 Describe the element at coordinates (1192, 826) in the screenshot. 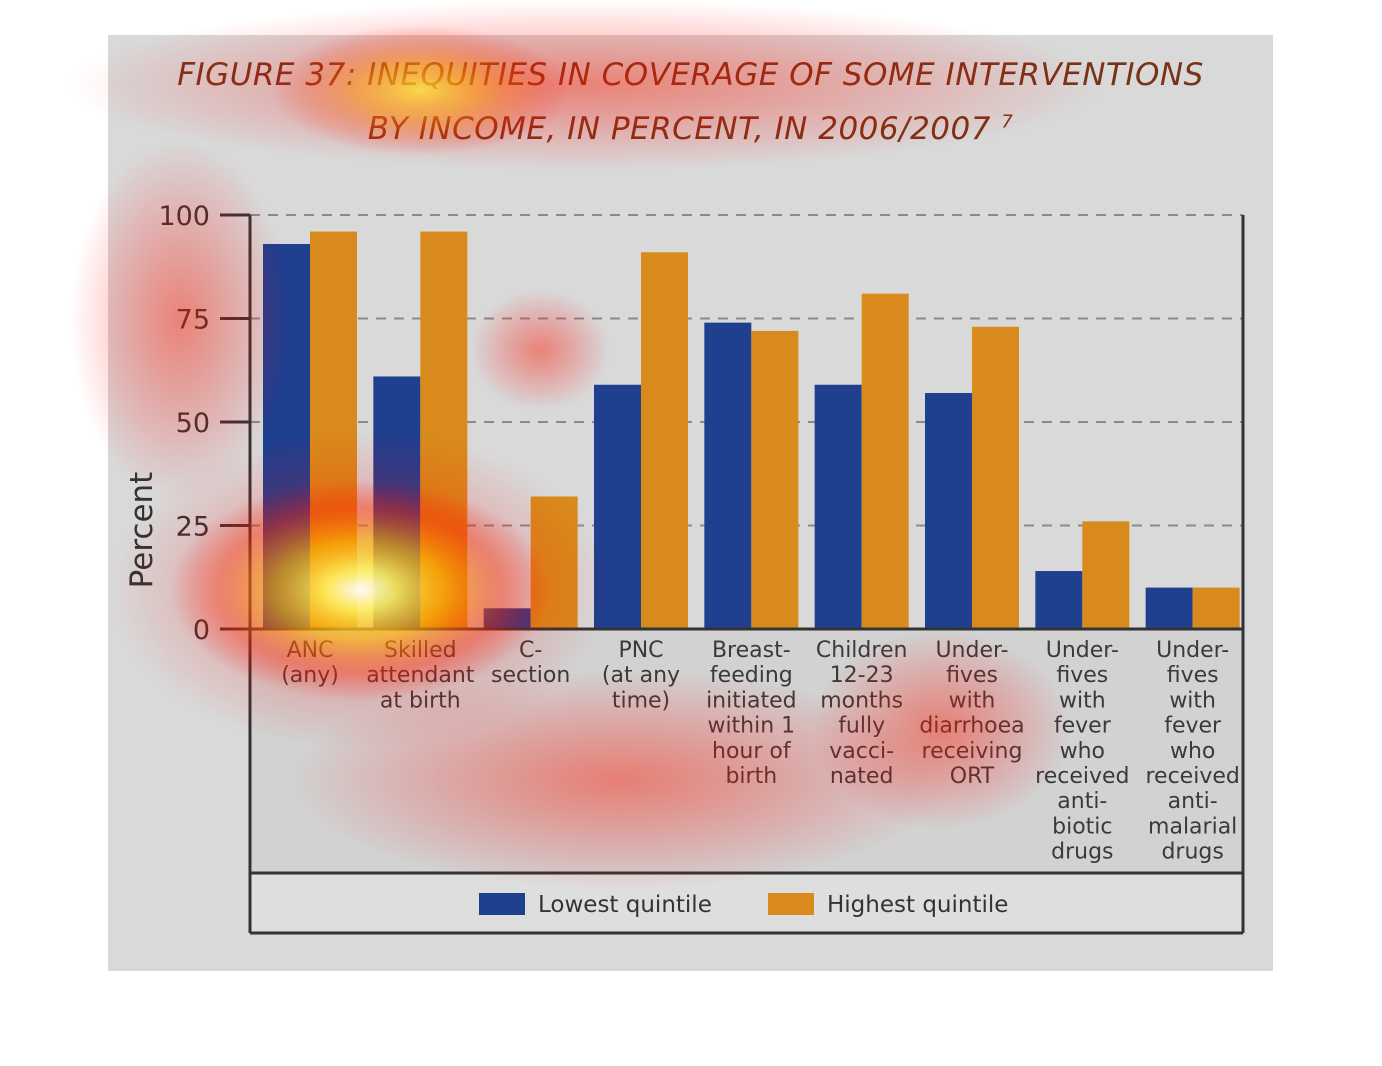

I see `category-label-line: malarial` at that location.